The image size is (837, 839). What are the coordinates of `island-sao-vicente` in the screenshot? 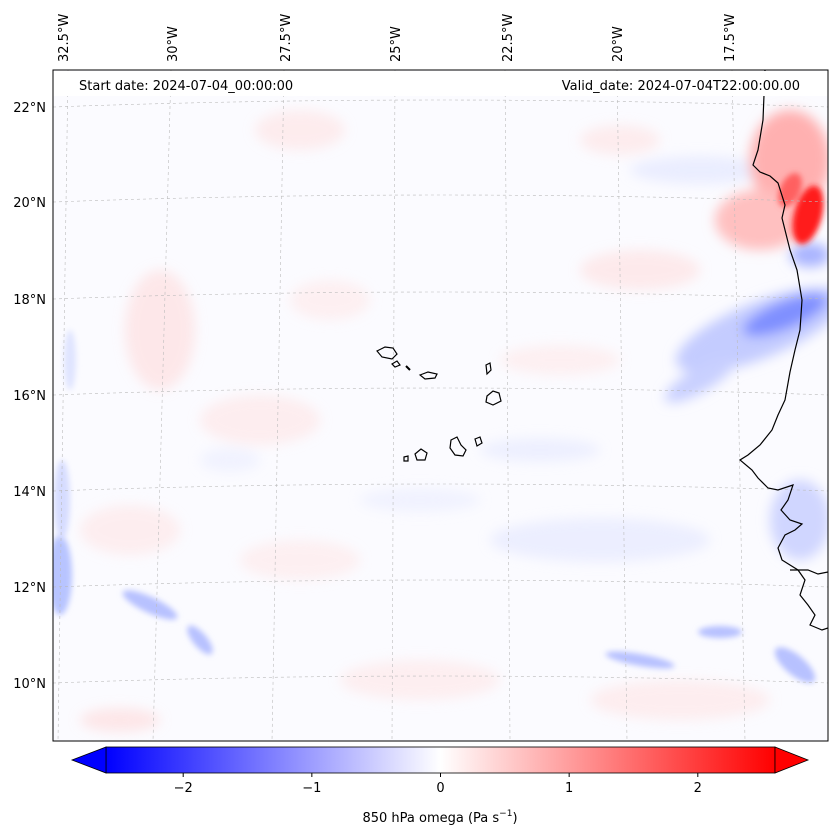 It's located at (396, 364).